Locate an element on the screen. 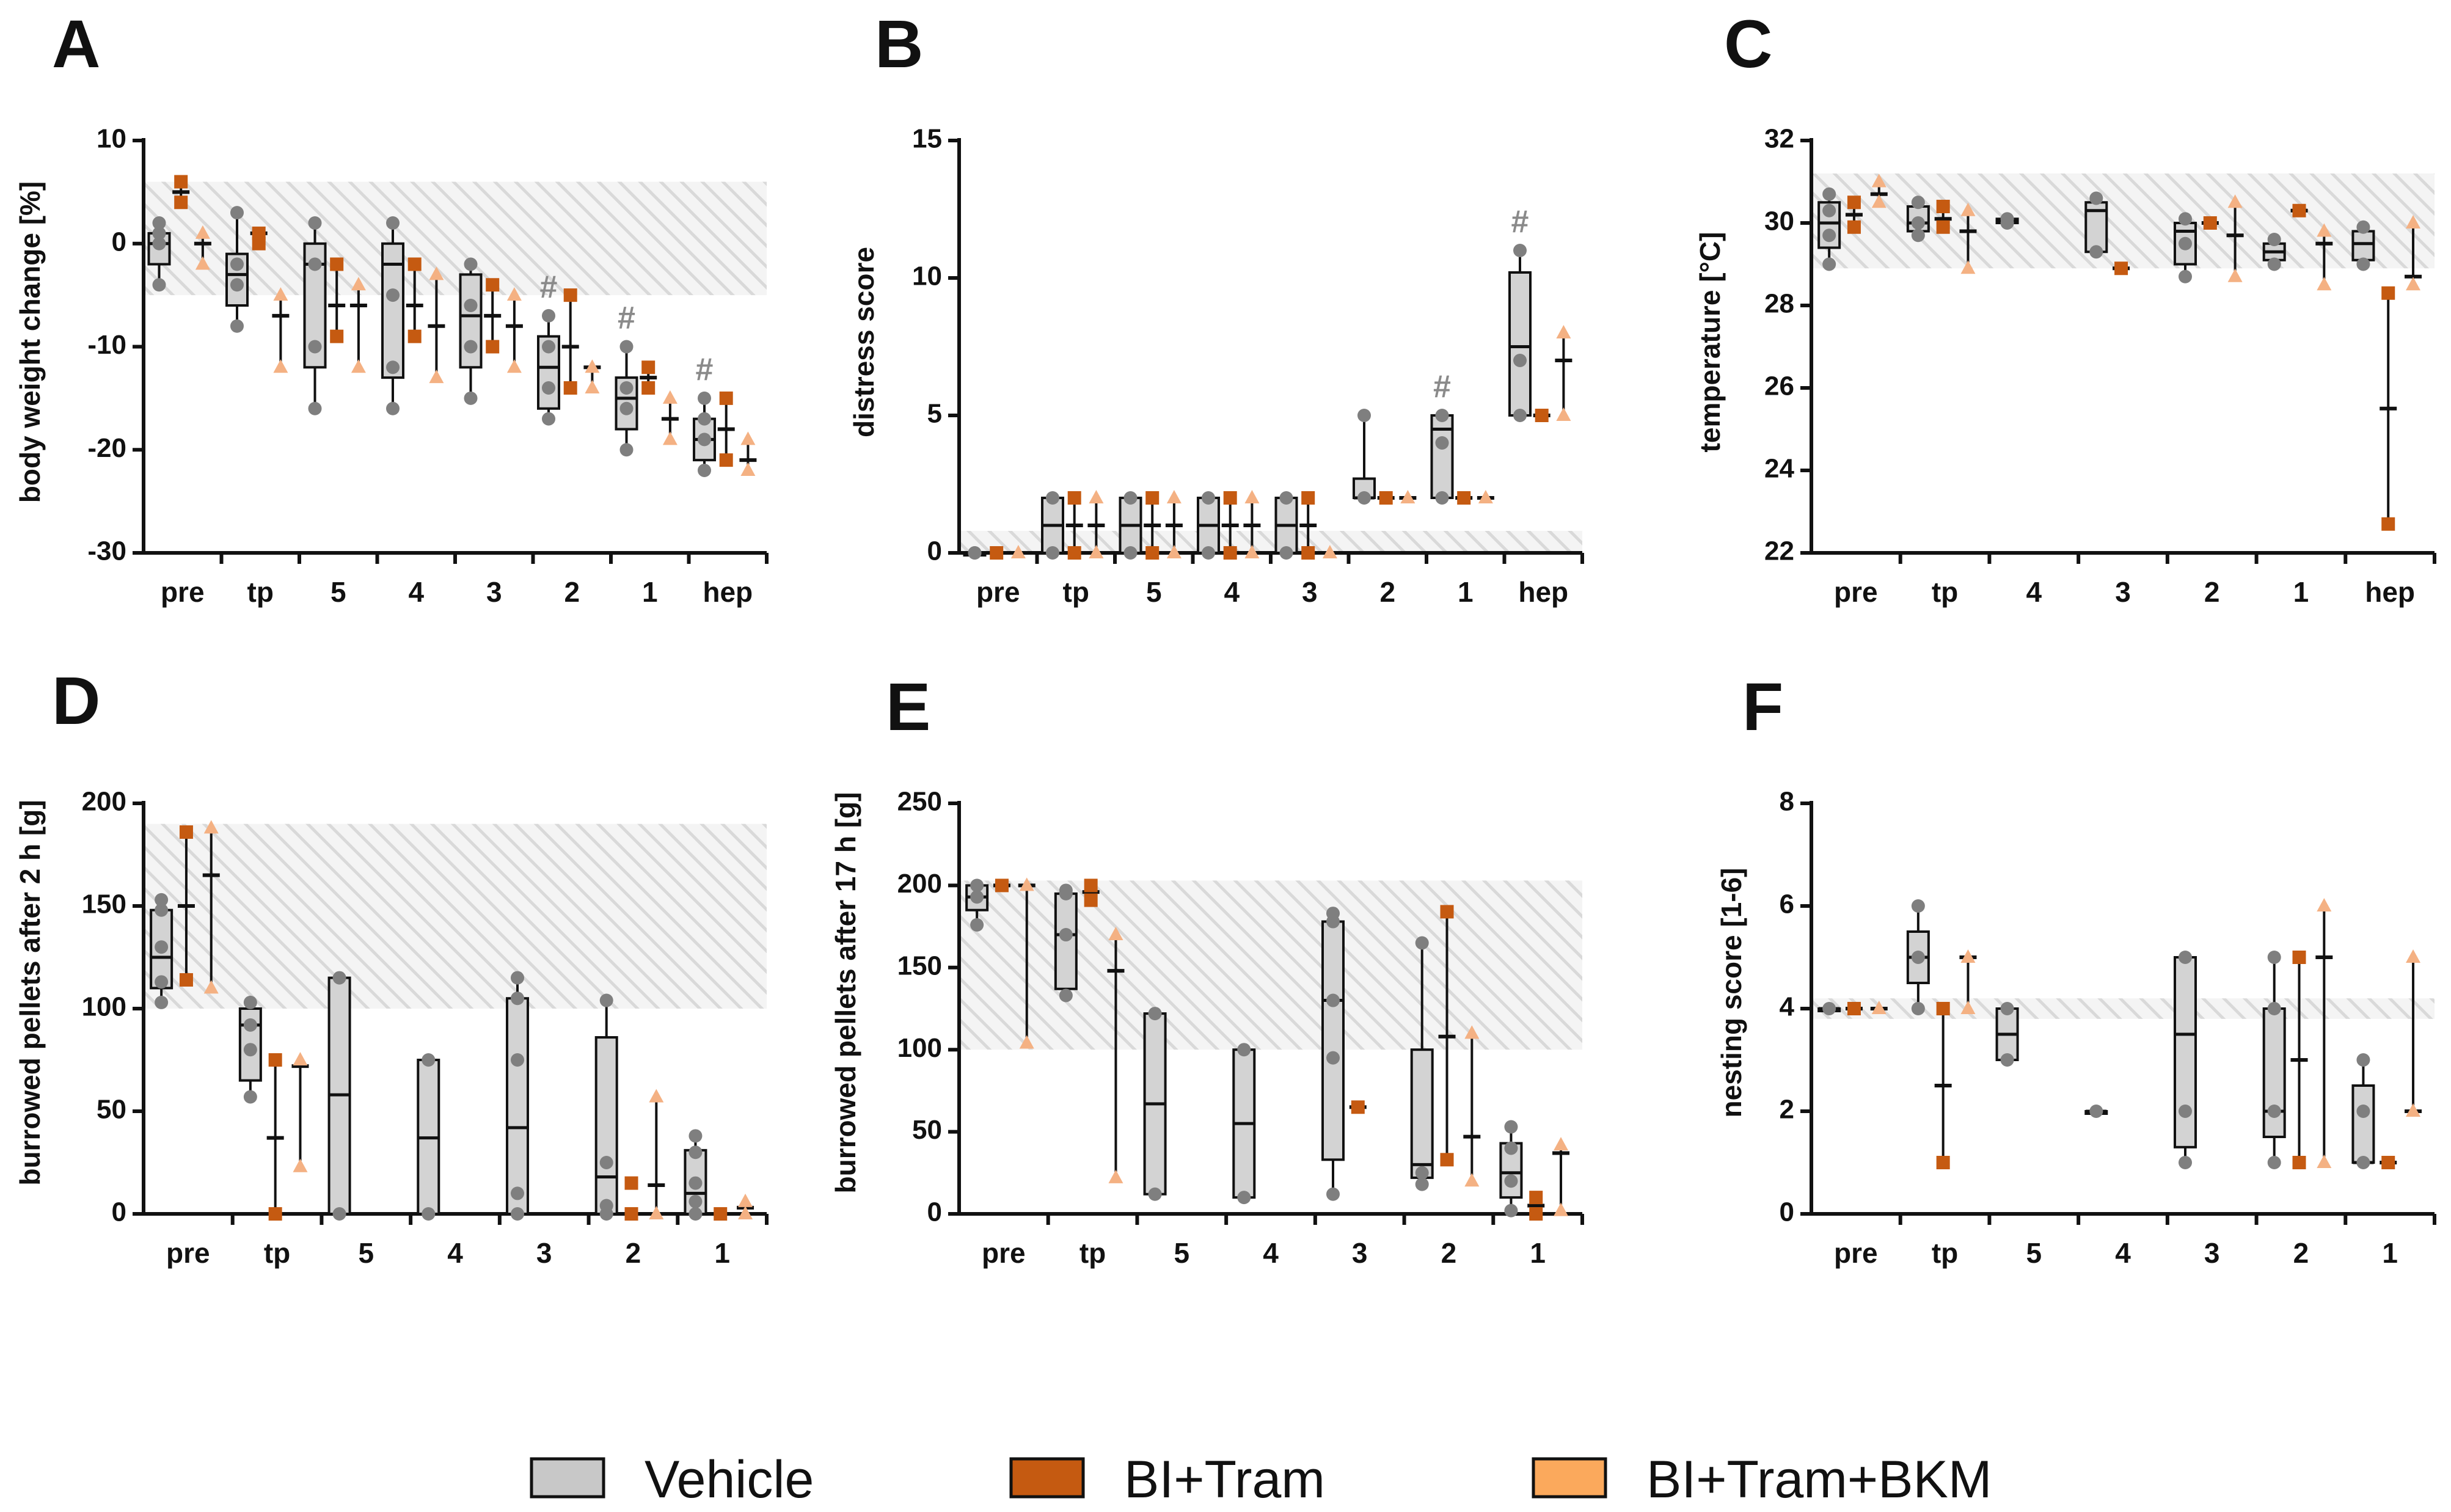 The height and width of the screenshot is (1512, 2451). x-tick-label-b: hep is located at coordinates (1543, 592).